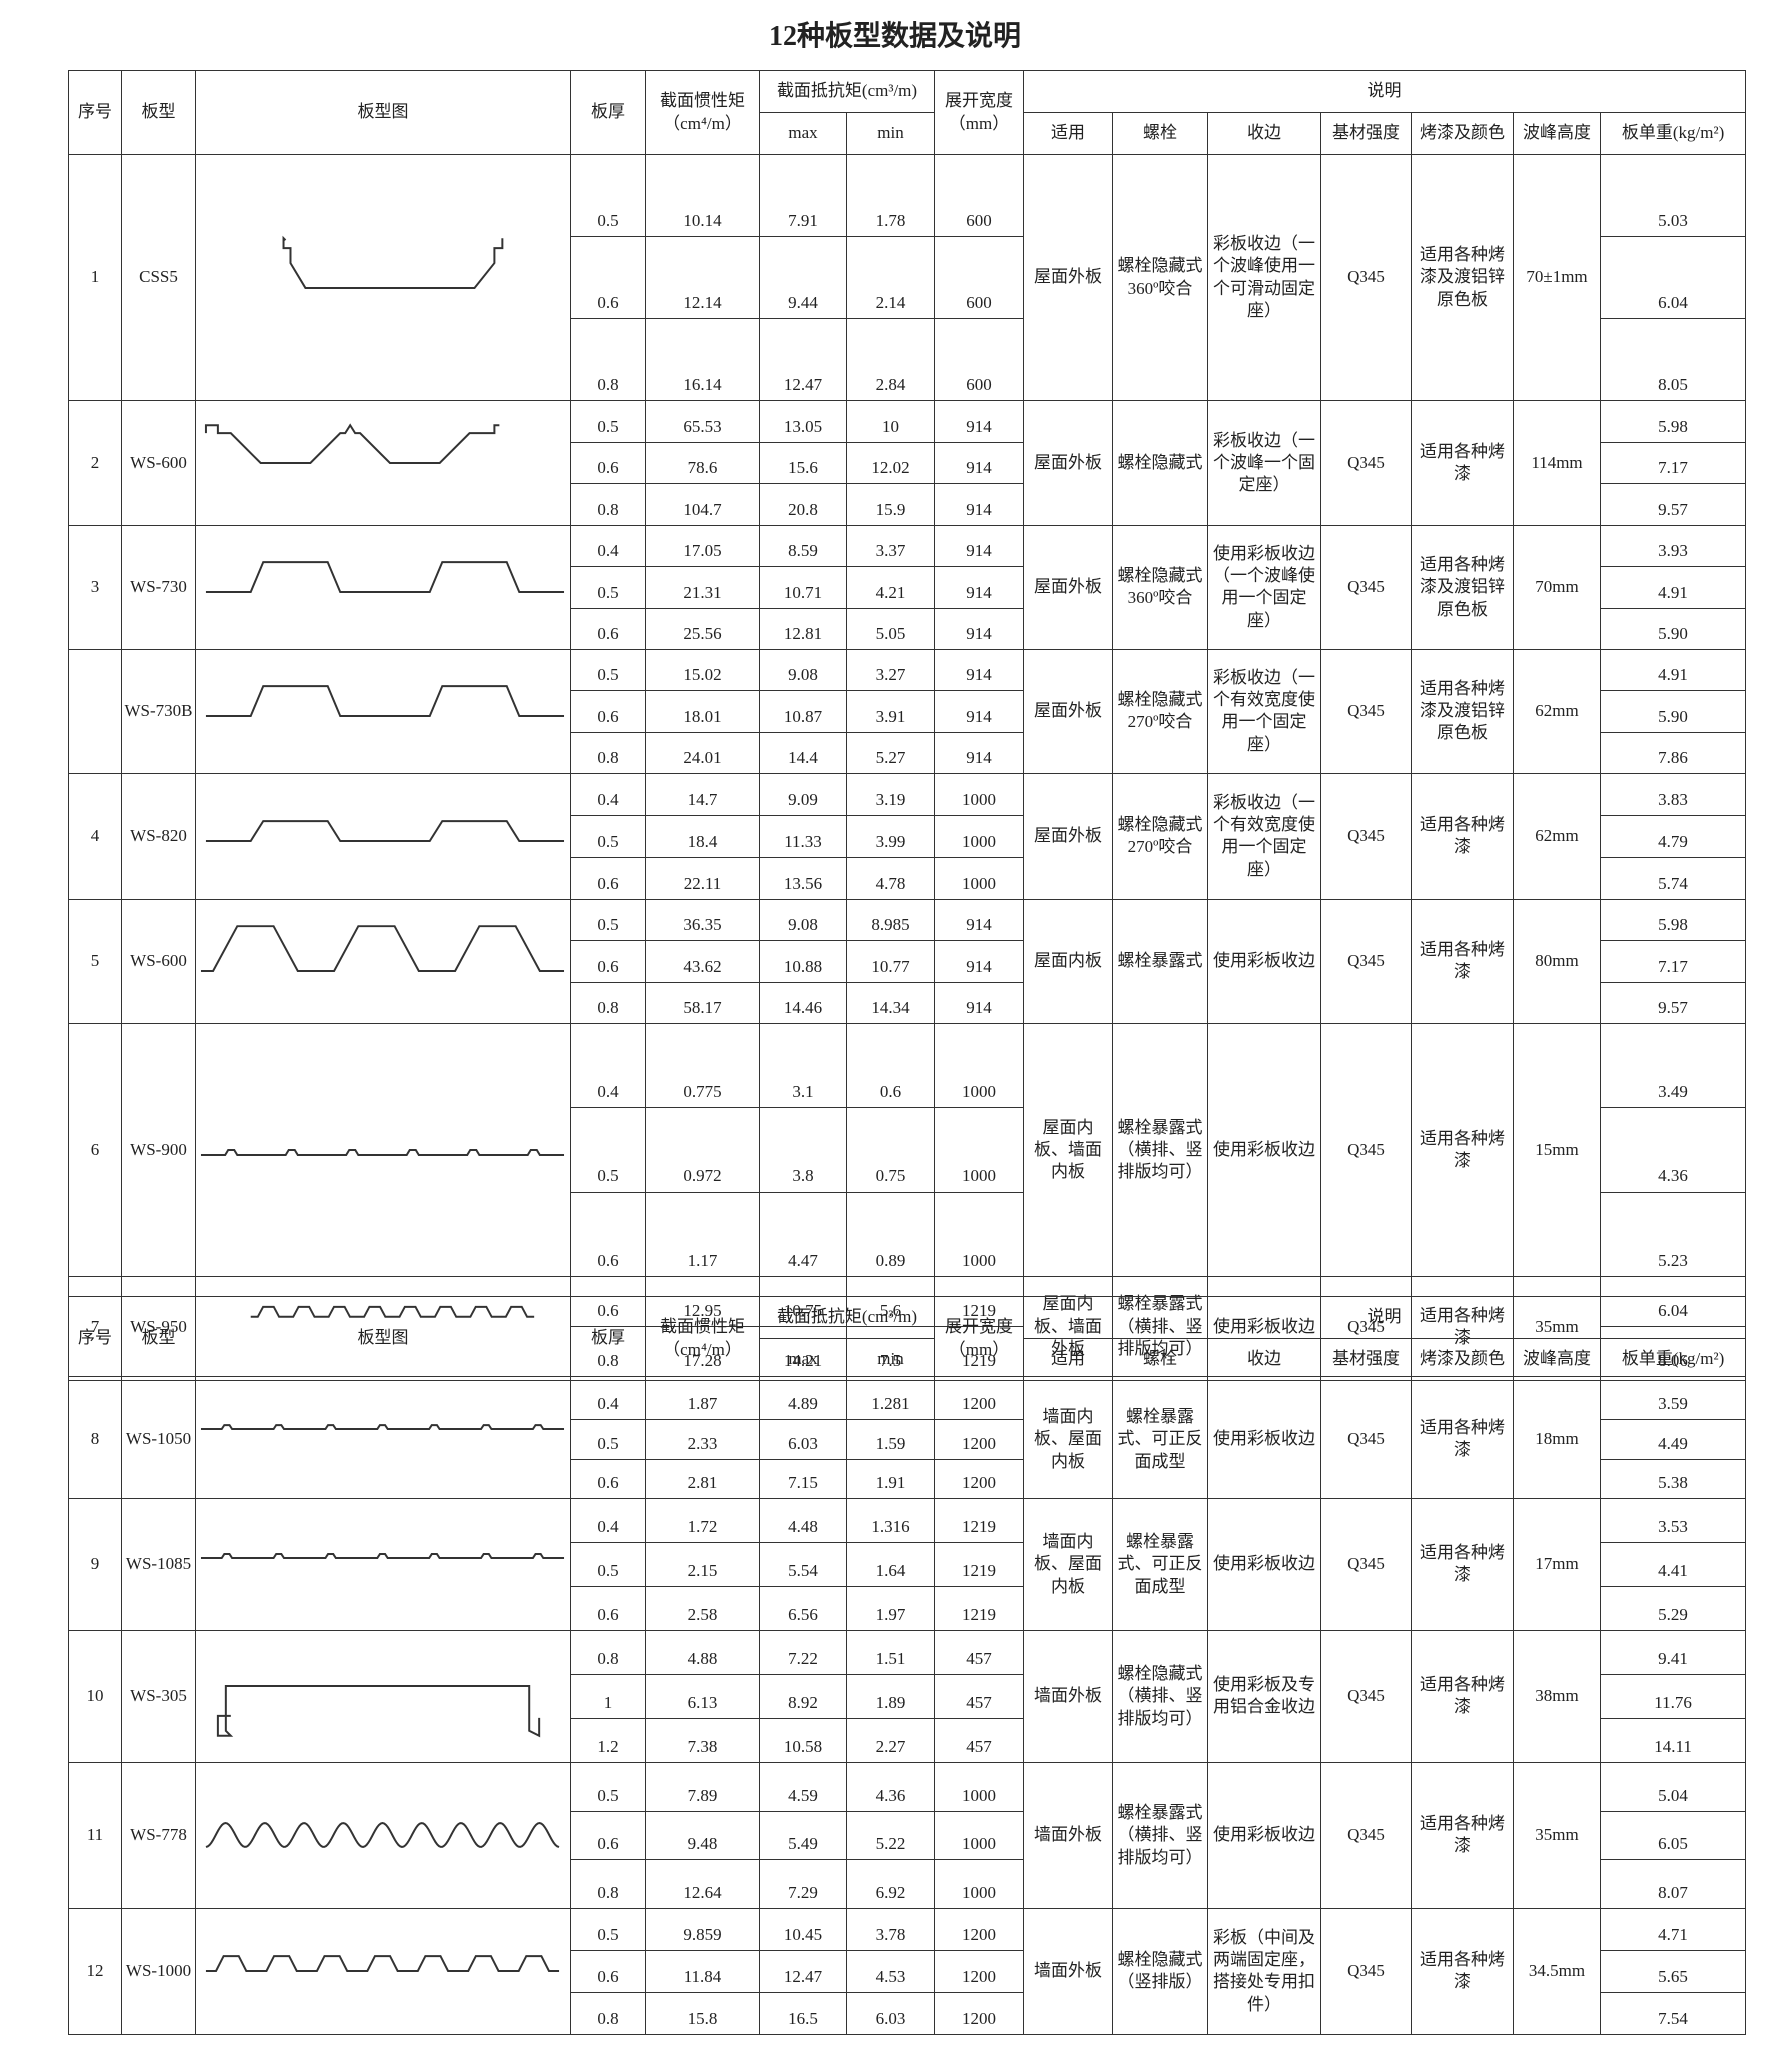  What do you see at coordinates (1068, 1835) in the screenshot?
I see `note-cell: 墙面外板` at bounding box center [1068, 1835].